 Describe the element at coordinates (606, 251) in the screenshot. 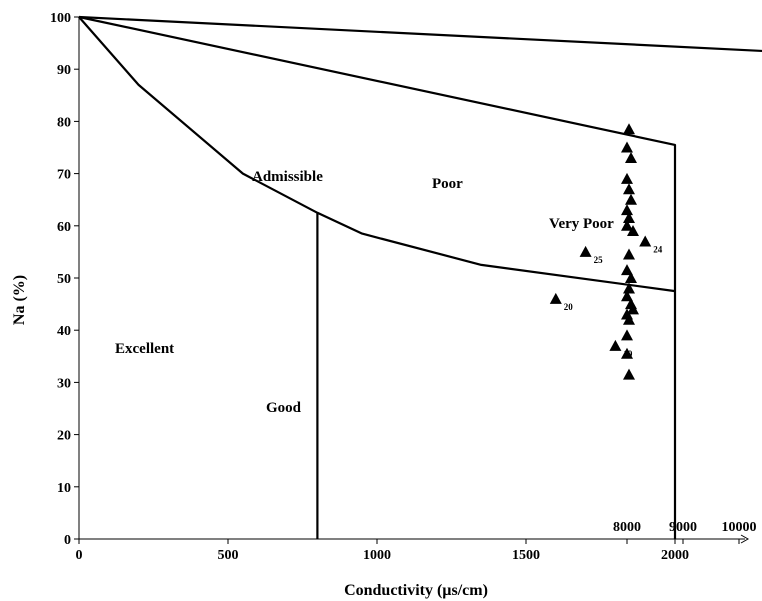

I see `data-points: 2524201941736` at that location.